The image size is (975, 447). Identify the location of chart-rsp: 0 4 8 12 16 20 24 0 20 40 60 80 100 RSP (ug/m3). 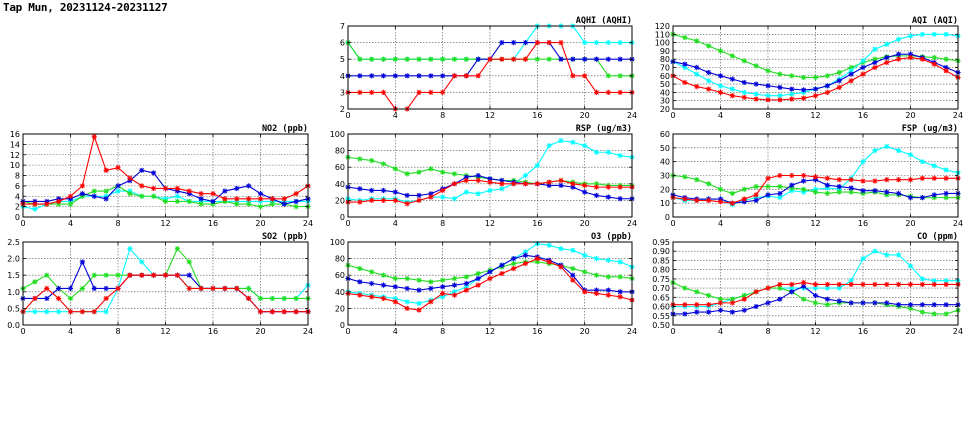
(483, 176).